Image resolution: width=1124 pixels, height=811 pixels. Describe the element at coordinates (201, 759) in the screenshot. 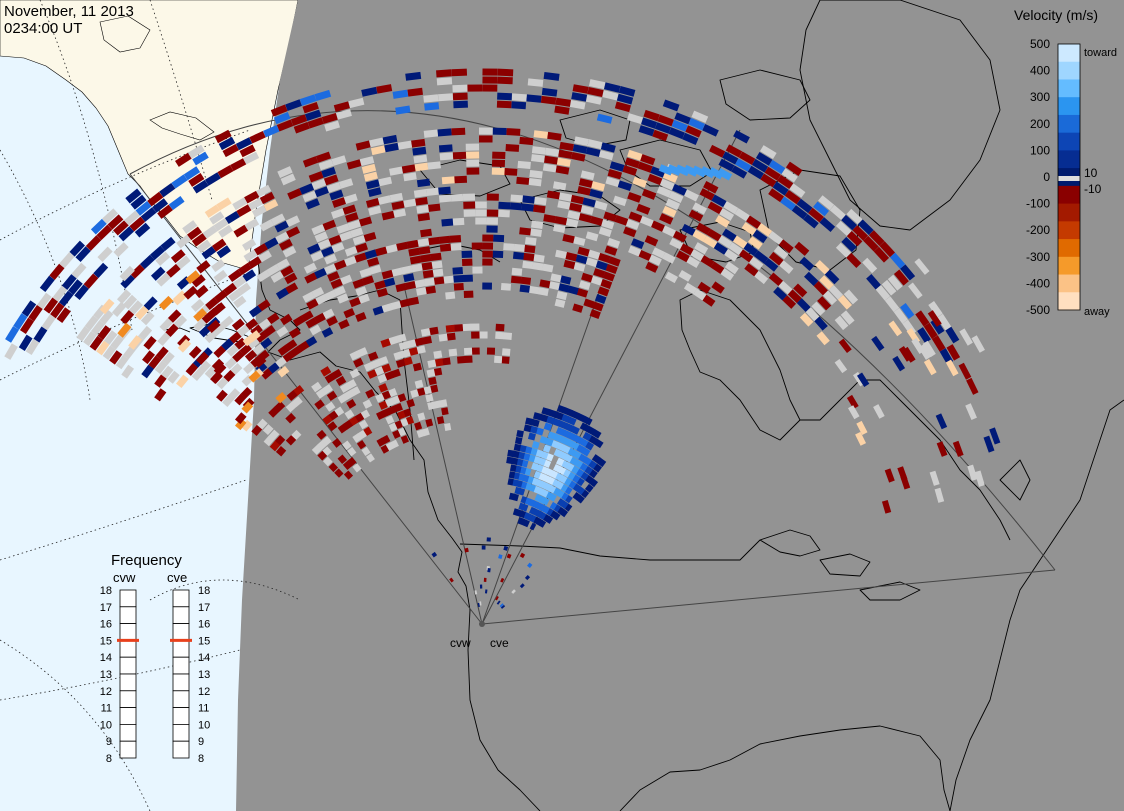

I see `frequency-tick-right: 8` at that location.